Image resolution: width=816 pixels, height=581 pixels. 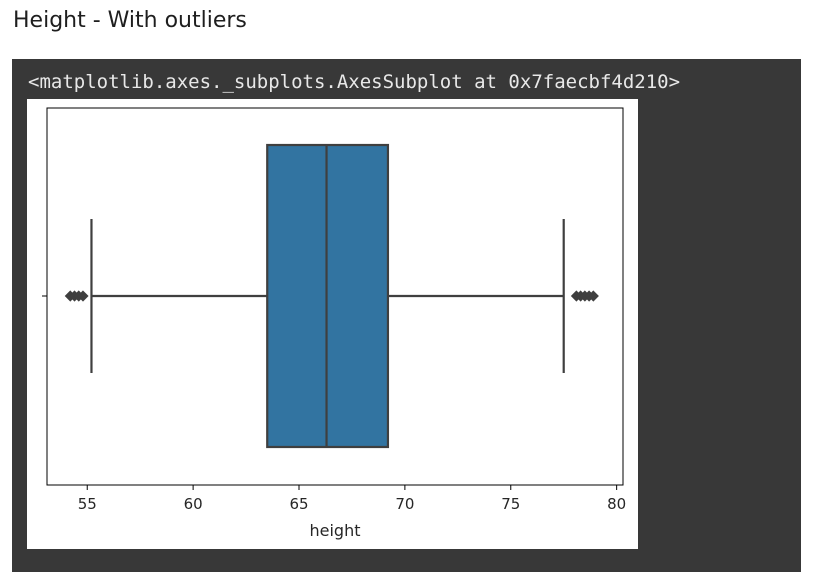 What do you see at coordinates (335, 530) in the screenshot?
I see `x-axis-label: height` at bounding box center [335, 530].